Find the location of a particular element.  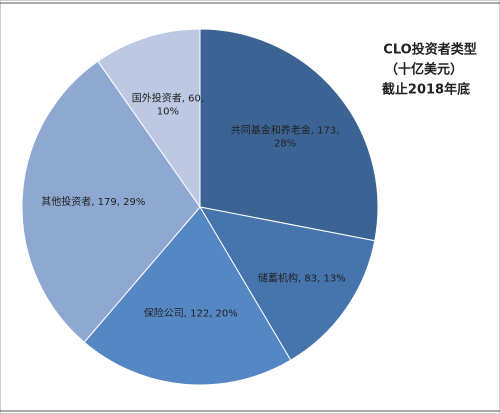

data-label-line: 28% is located at coordinates (285, 143).